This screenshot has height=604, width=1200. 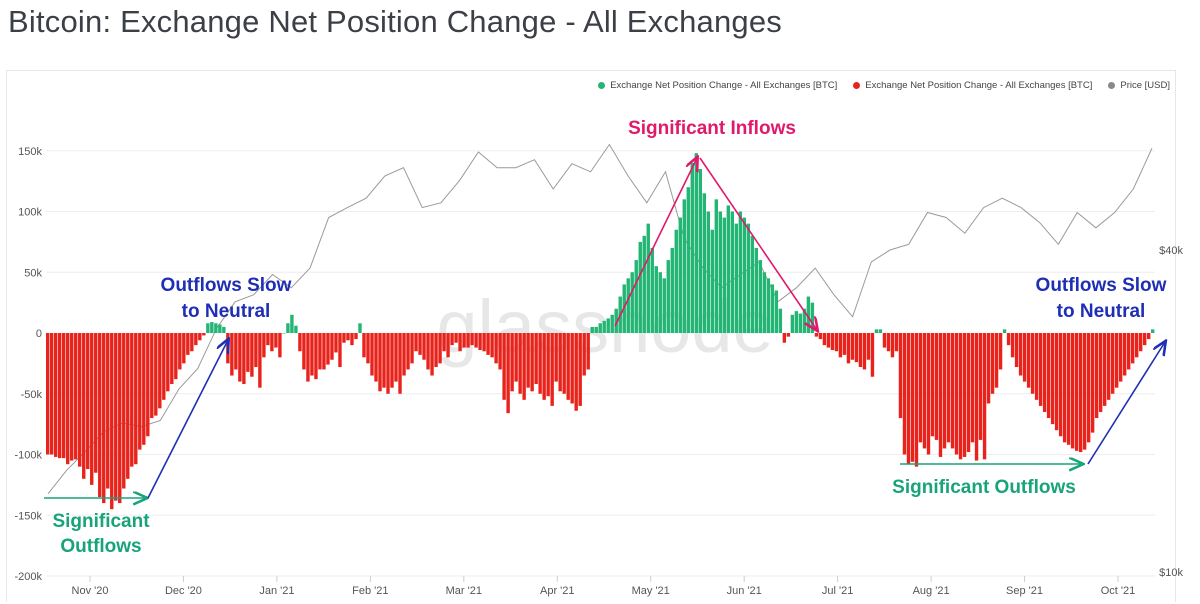 What do you see at coordinates (28, 516) in the screenshot?
I see `y-tick-label: -150k` at bounding box center [28, 516].